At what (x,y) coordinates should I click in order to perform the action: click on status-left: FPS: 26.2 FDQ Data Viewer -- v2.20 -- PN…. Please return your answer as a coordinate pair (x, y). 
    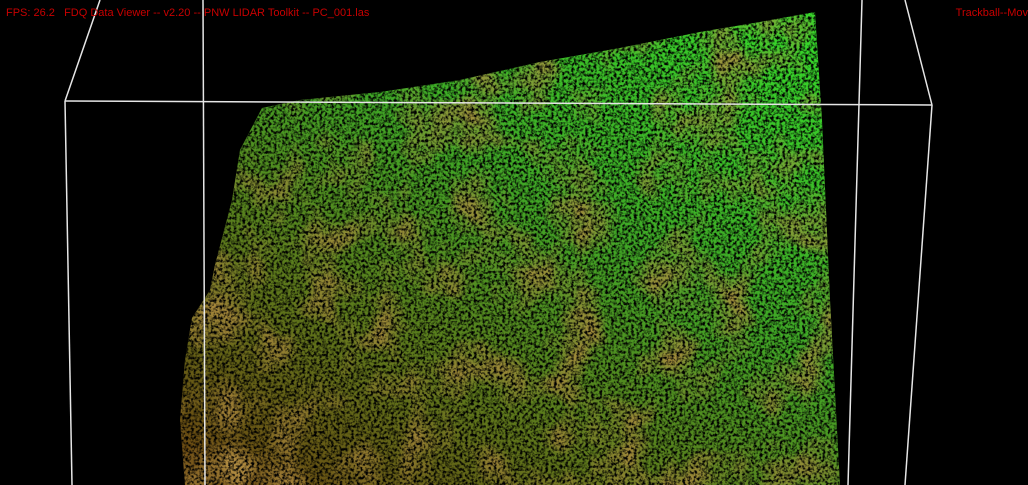
    Looking at the image, I should click on (188, 13).